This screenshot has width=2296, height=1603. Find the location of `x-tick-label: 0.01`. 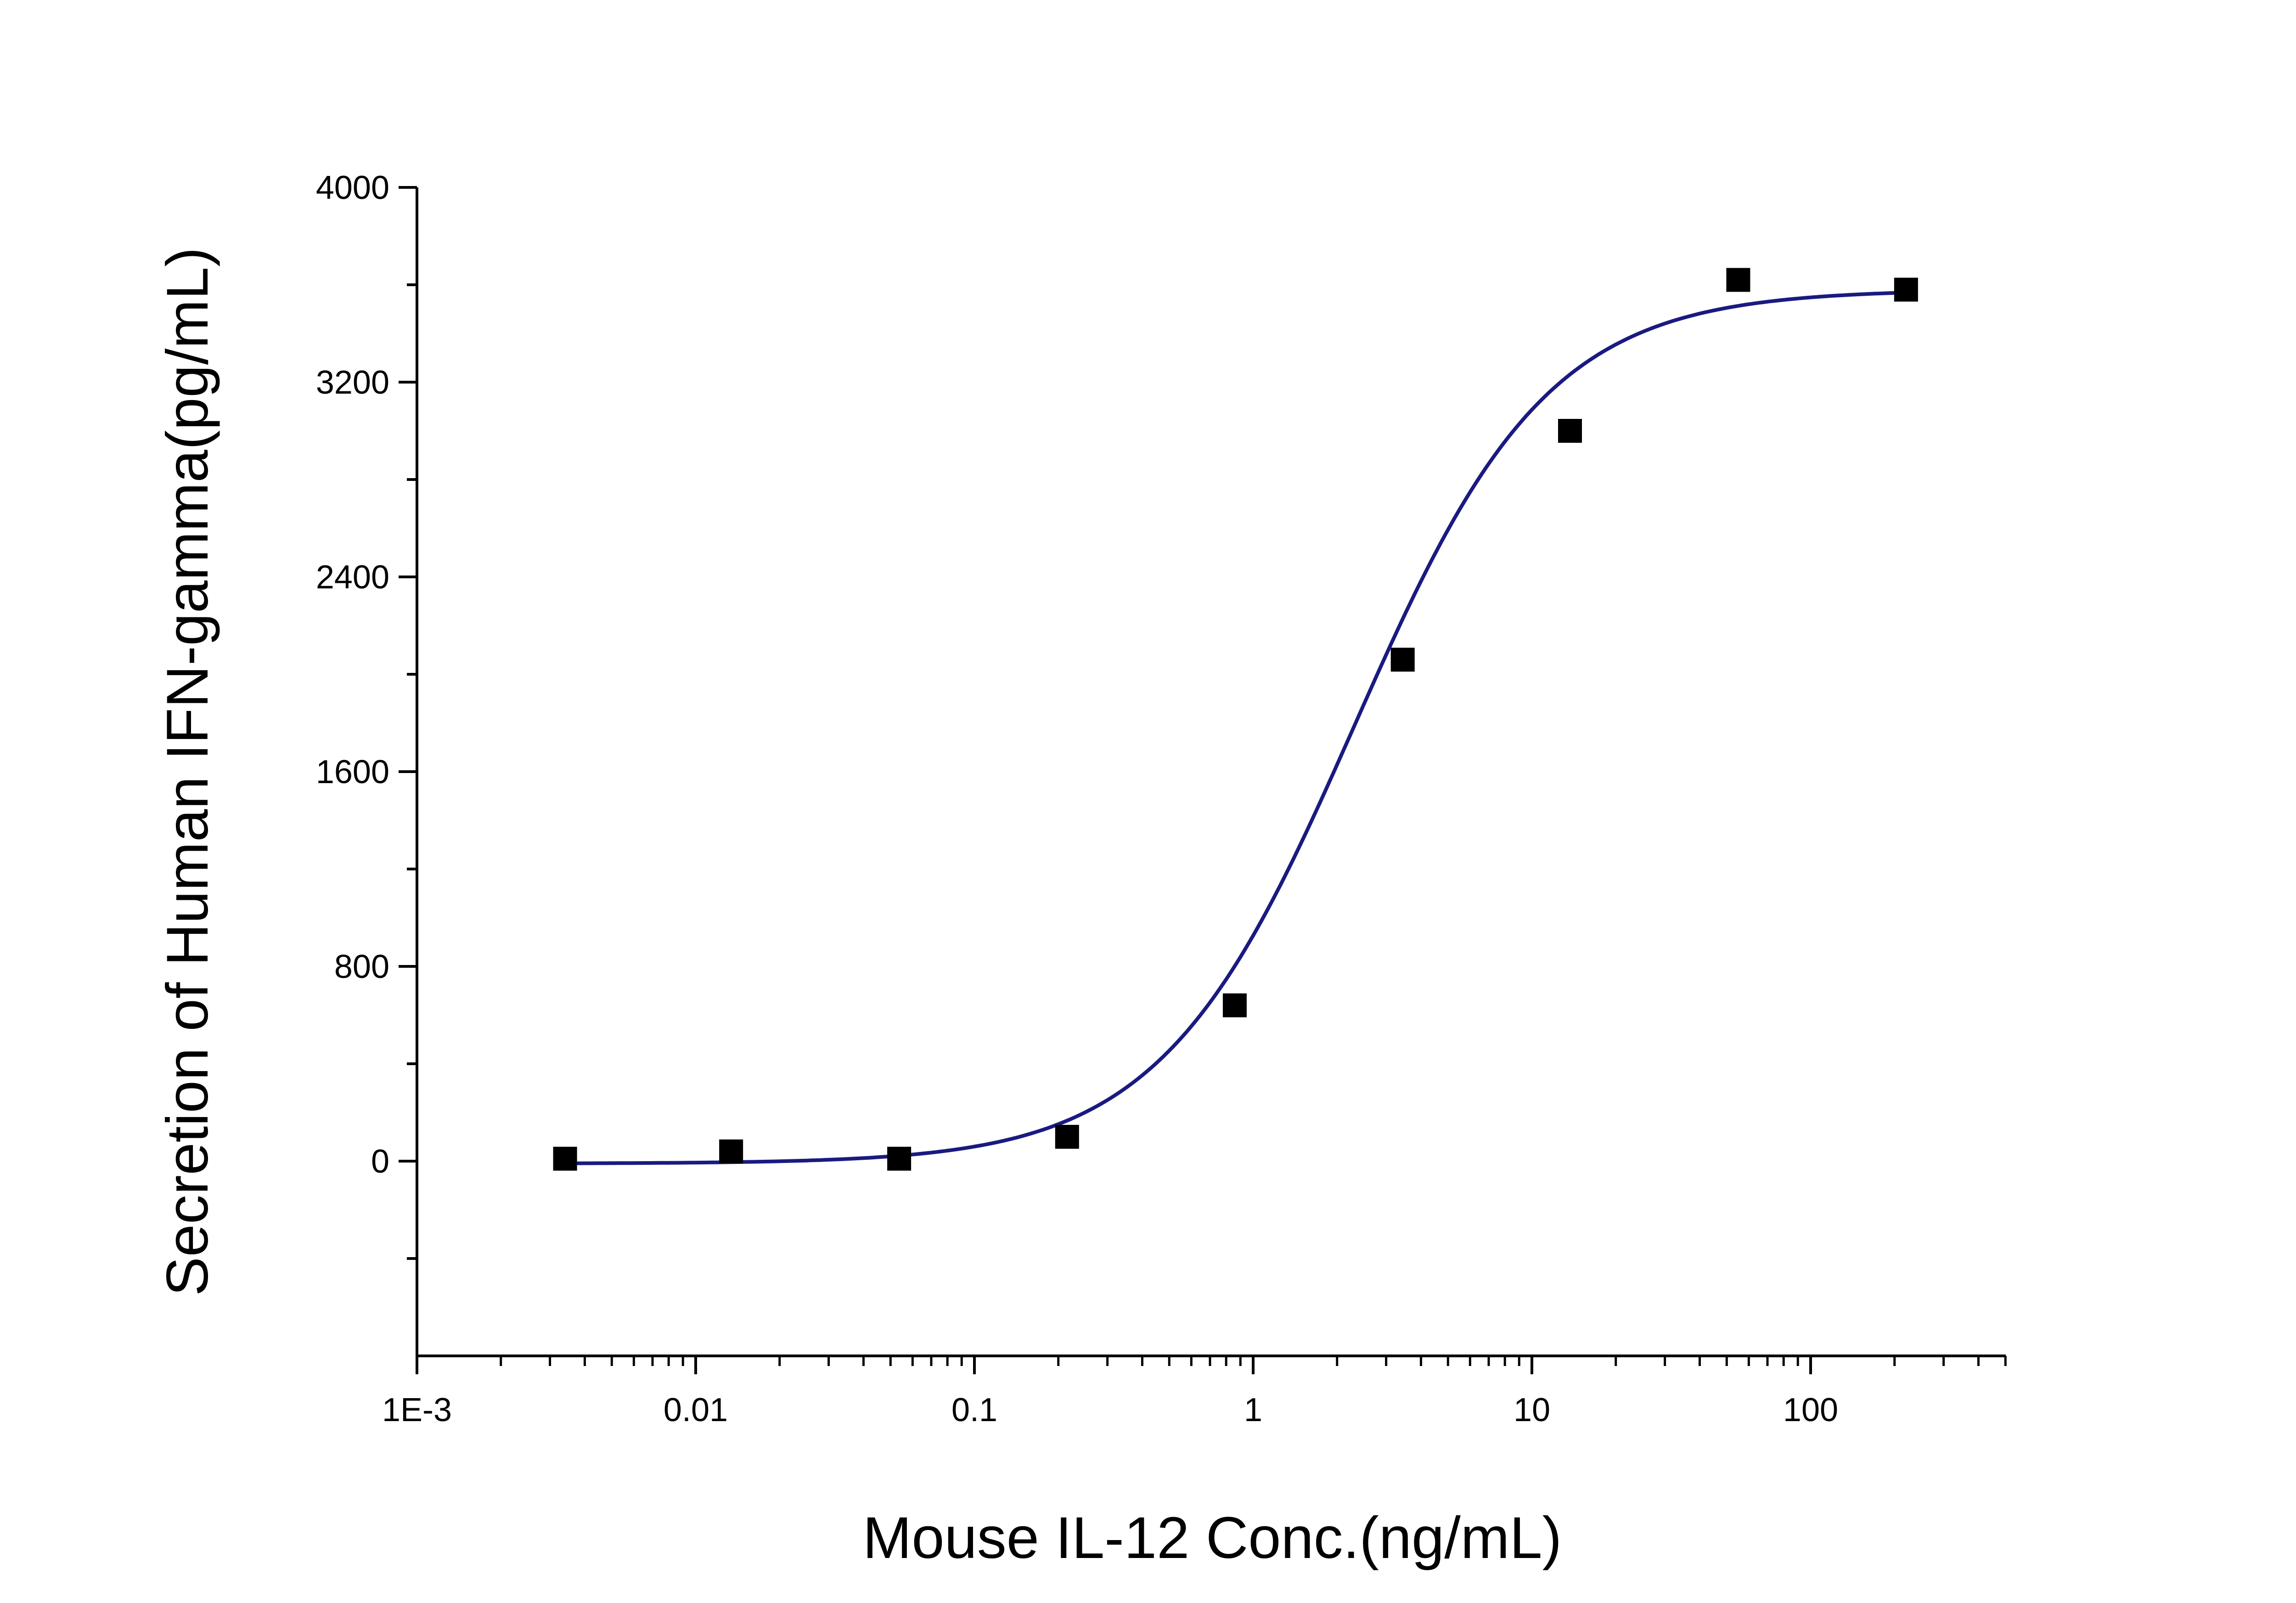

x-tick-label: 0.01 is located at coordinates (696, 1410).